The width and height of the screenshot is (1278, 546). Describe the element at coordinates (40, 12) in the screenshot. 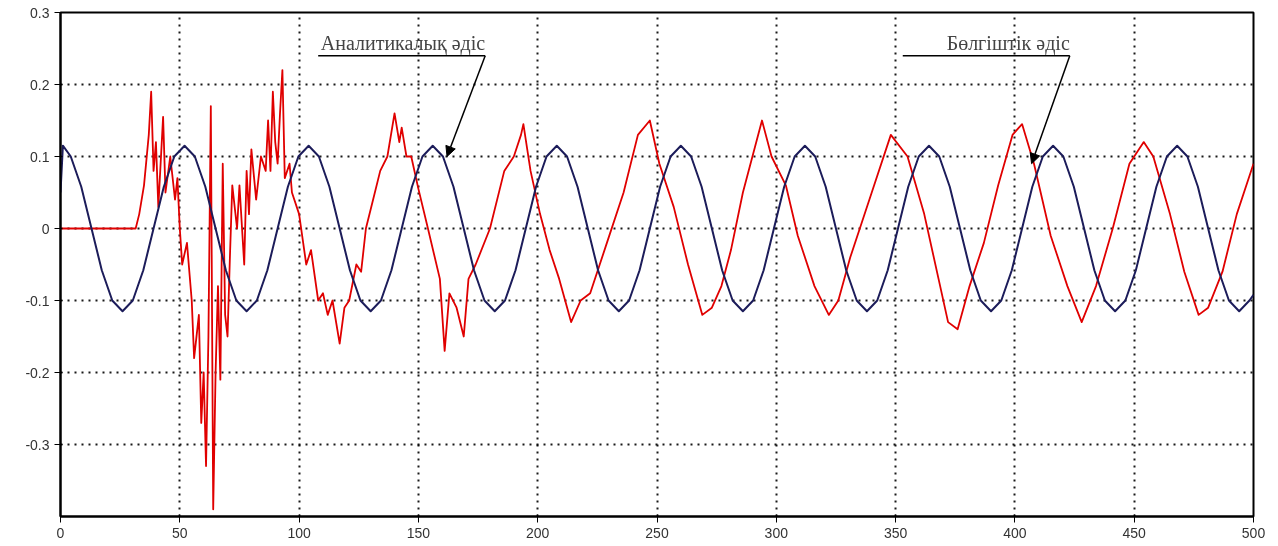

I see `y-tick-label: 0.3` at that location.